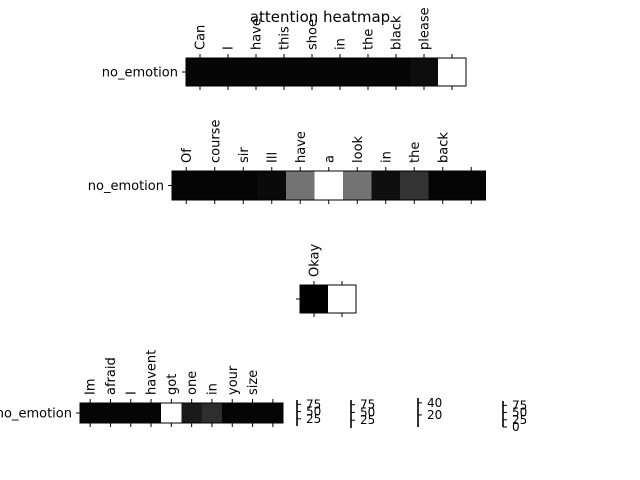  What do you see at coordinates (152, 372) in the screenshot?
I see `token-label: havent` at bounding box center [152, 372].